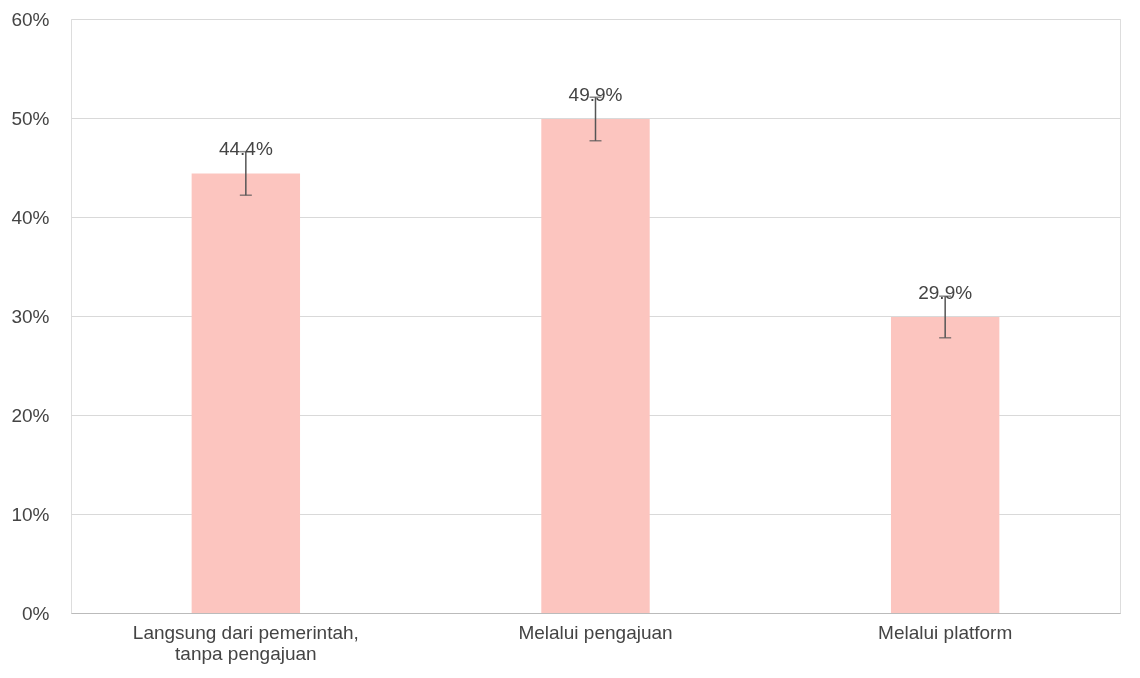 The image size is (1140, 678). What do you see at coordinates (30, 217) in the screenshot?
I see `y-tick-label: 40%` at bounding box center [30, 217].